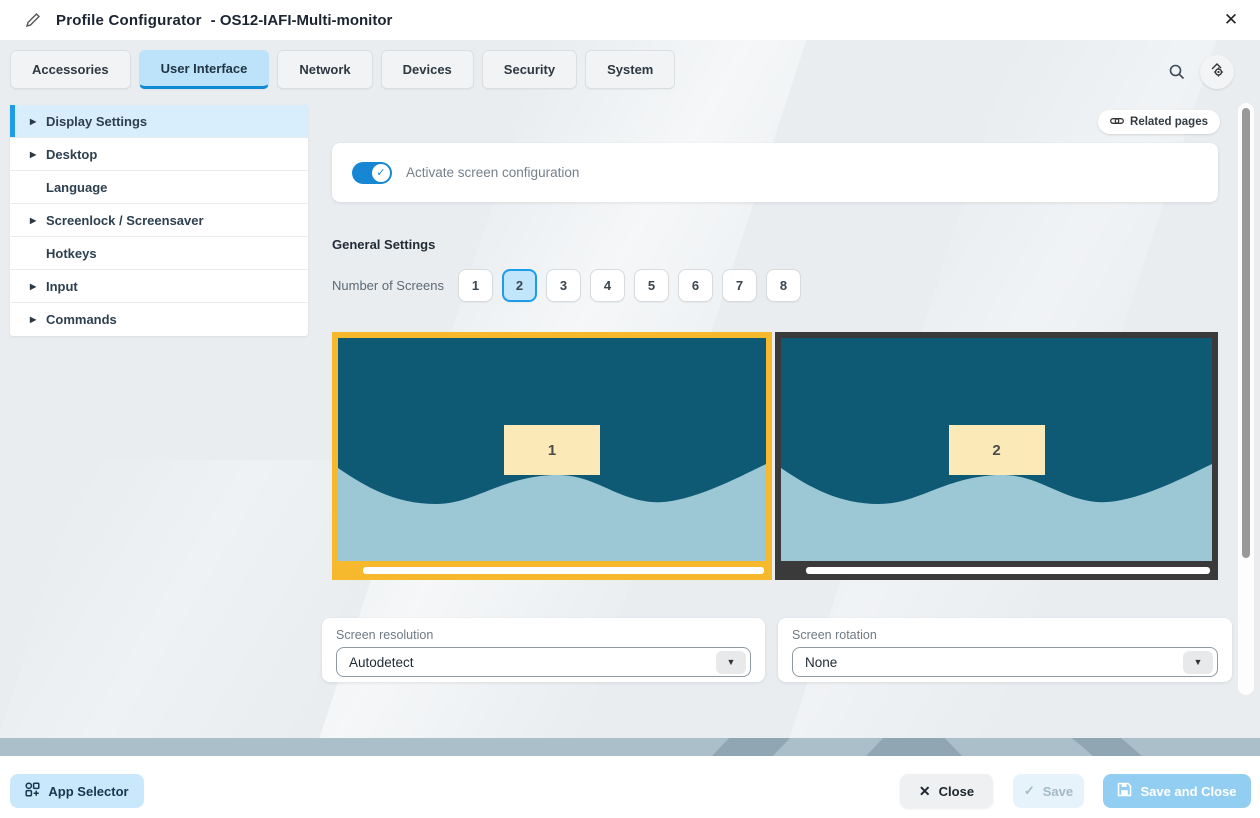 The width and height of the screenshot is (1260, 818). What do you see at coordinates (32, 791) in the screenshot?
I see `app-grid-icon` at bounding box center [32, 791].